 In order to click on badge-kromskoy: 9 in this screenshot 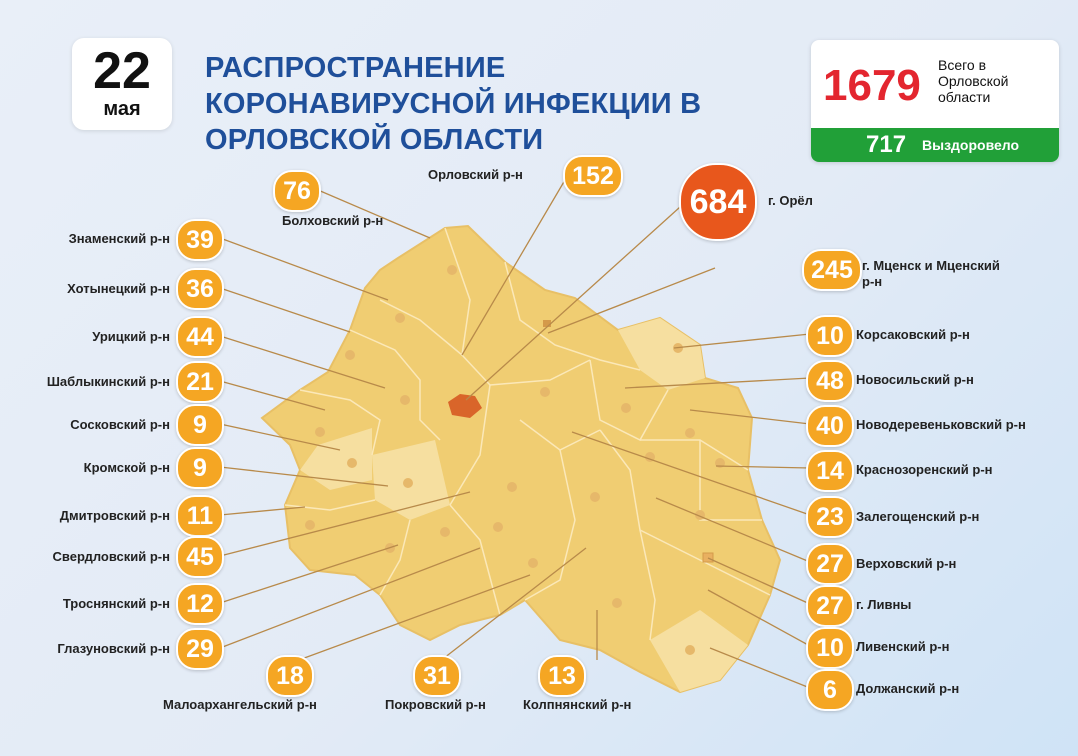, I will do `click(200, 468)`.